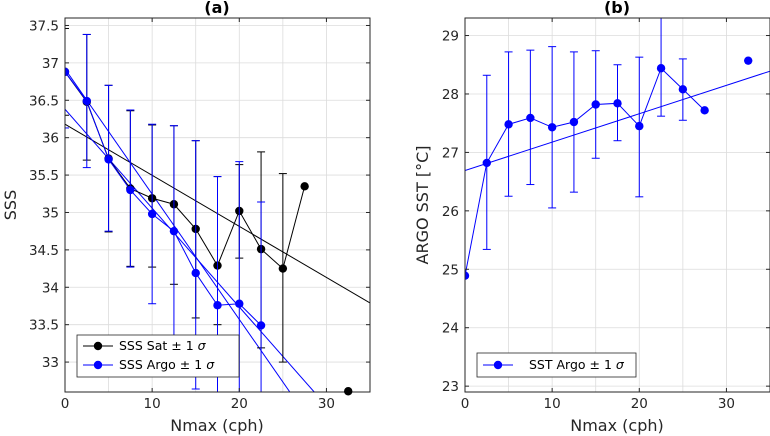 Image resolution: width=770 pixels, height=436 pixels. I want to click on panel-a-legend-box, so click(158, 356).